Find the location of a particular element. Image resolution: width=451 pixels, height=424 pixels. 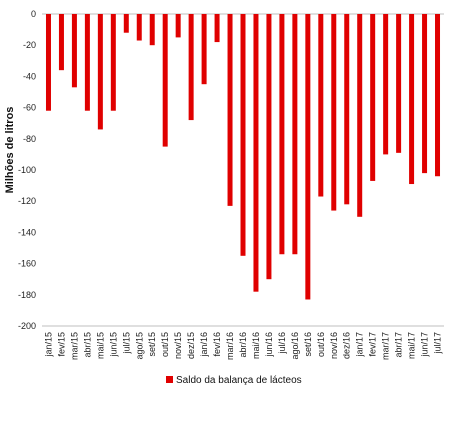

x-tick-label: abr/15 is located at coordinates (87, 345).